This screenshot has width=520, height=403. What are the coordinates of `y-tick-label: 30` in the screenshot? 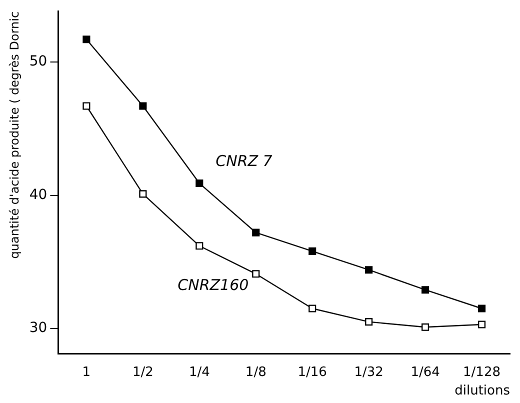 It's located at (38, 328).